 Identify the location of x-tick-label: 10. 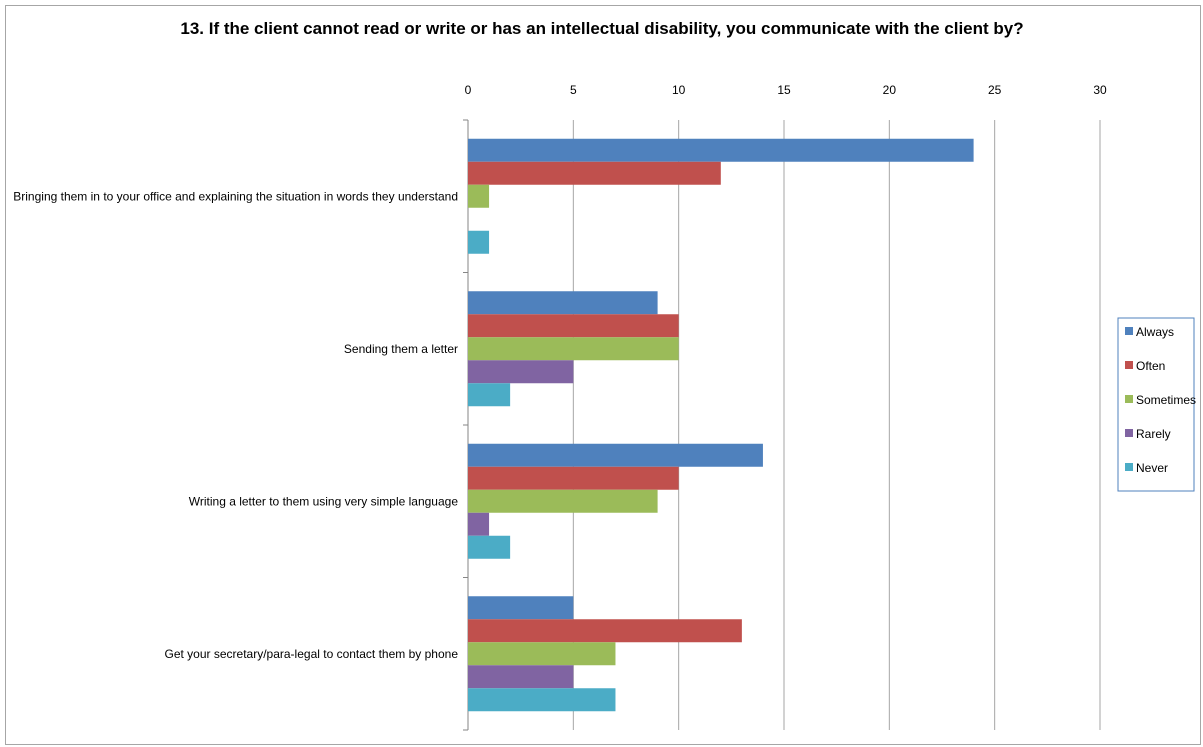
(679, 90).